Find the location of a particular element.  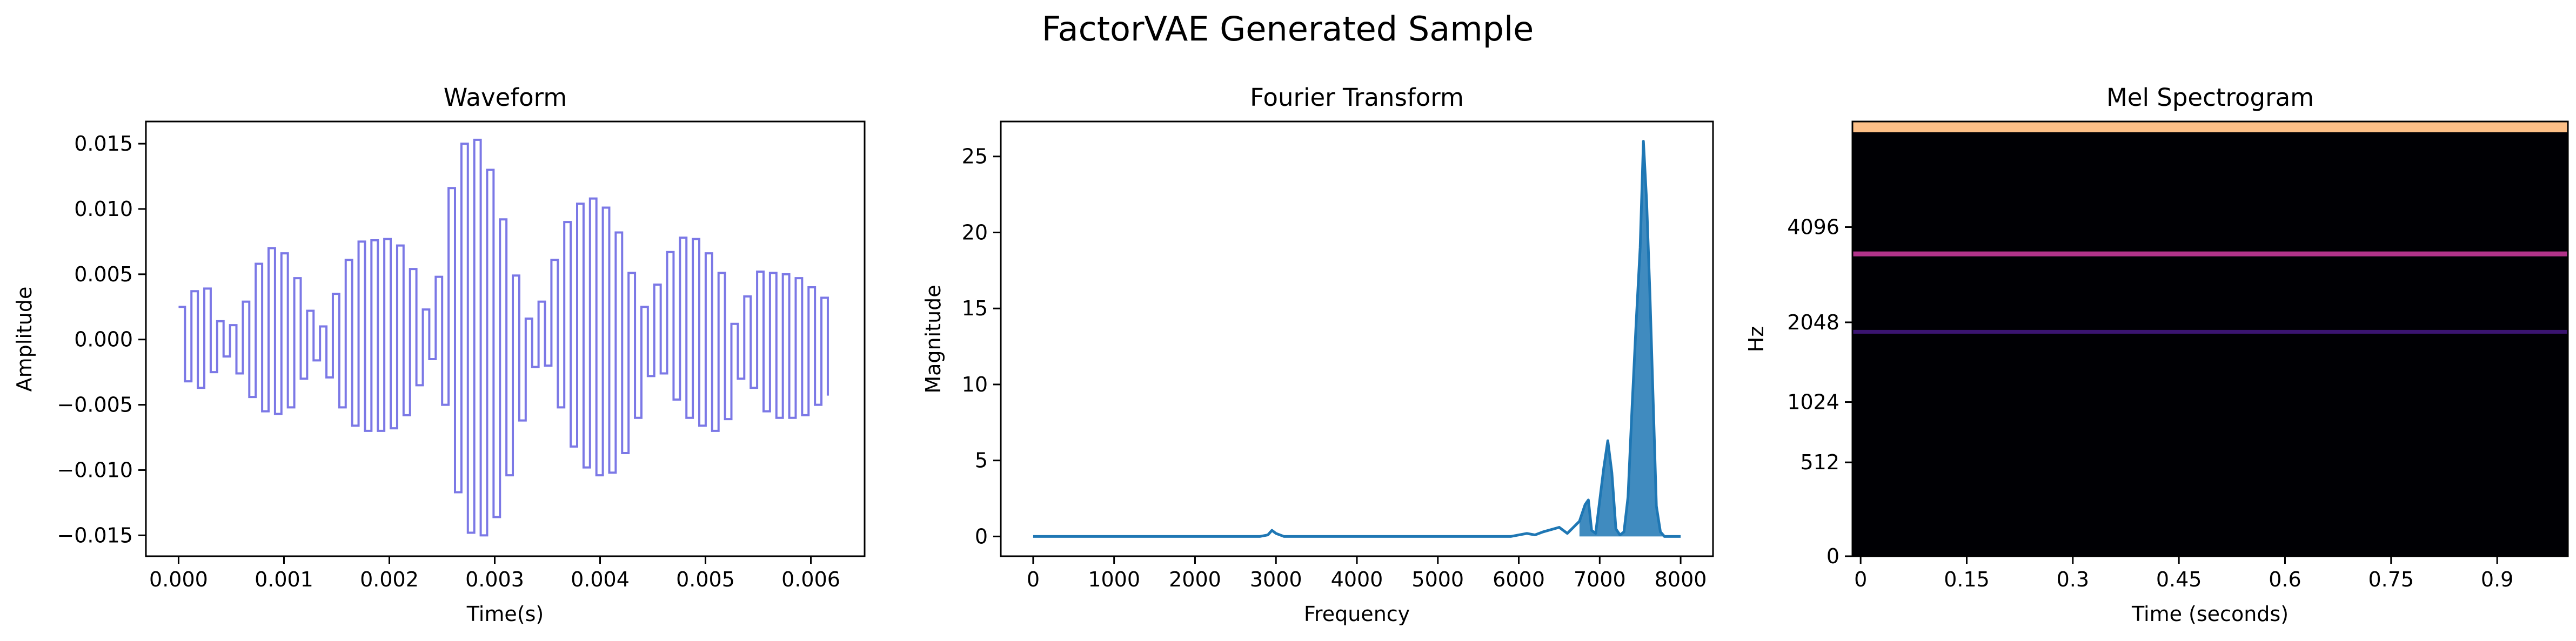

fourier-y-tick-label: 5 is located at coordinates (981, 461).